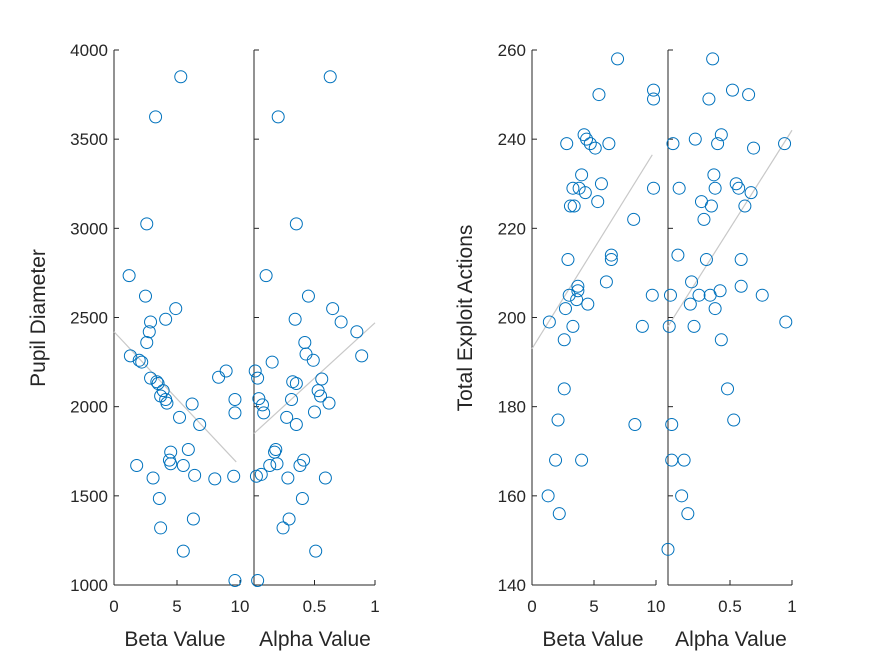 This screenshot has width=875, height=656. I want to click on y-tick-label: 1500, so click(89, 496).